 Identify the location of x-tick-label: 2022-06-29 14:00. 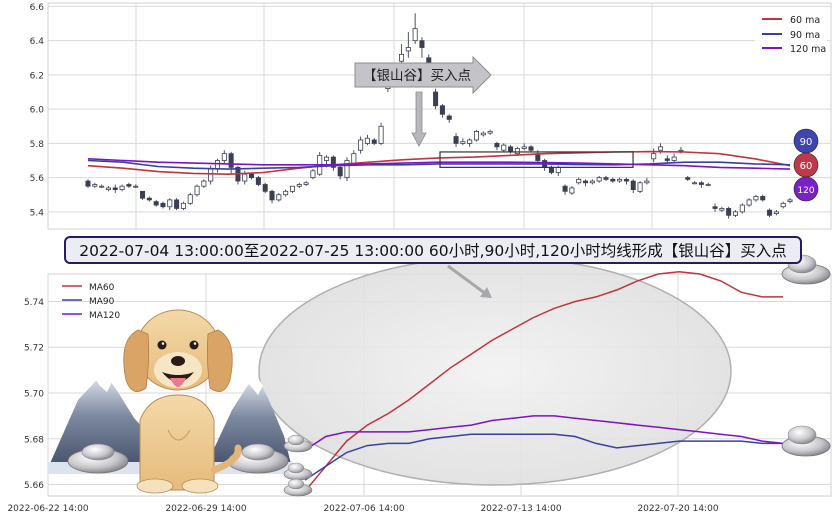
(205, 509).